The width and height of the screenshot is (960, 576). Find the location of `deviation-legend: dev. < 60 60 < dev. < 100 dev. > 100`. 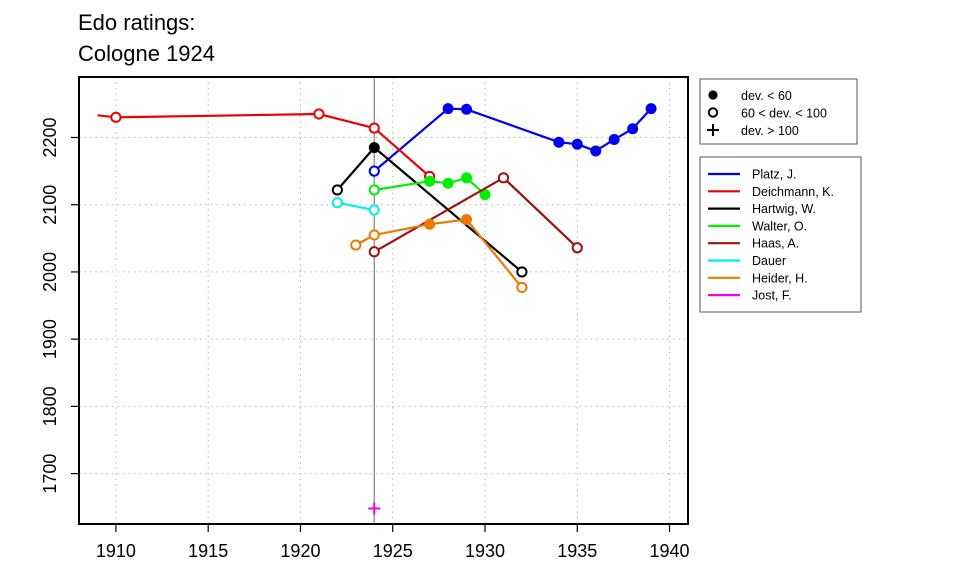

deviation-legend: dev. < 60 60 < dev. < 100 dev. > 100 is located at coordinates (778, 111).